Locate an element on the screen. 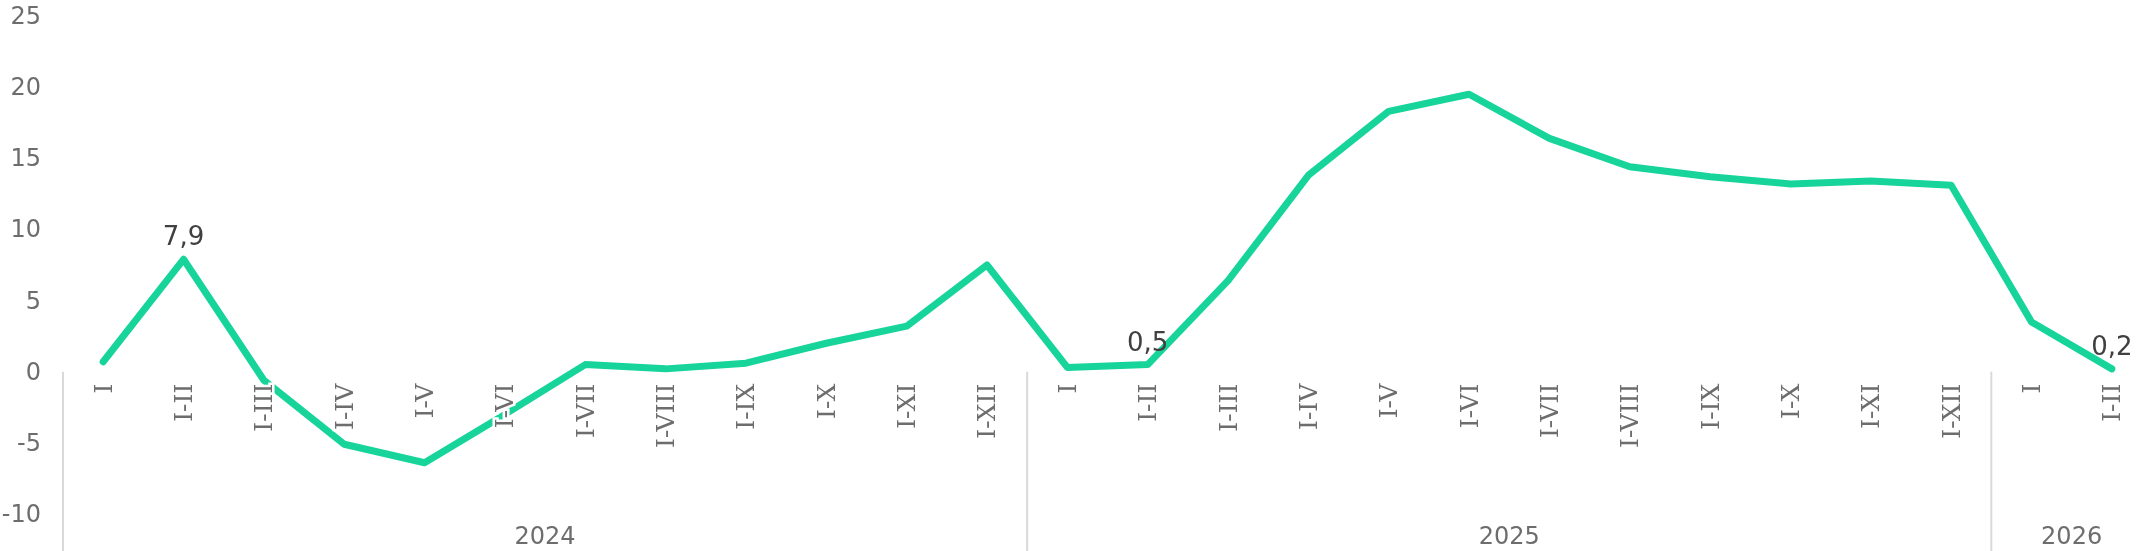 Image resolution: width=2156 pixels, height=551 pixels. data-label: 7,9 is located at coordinates (183, 236).